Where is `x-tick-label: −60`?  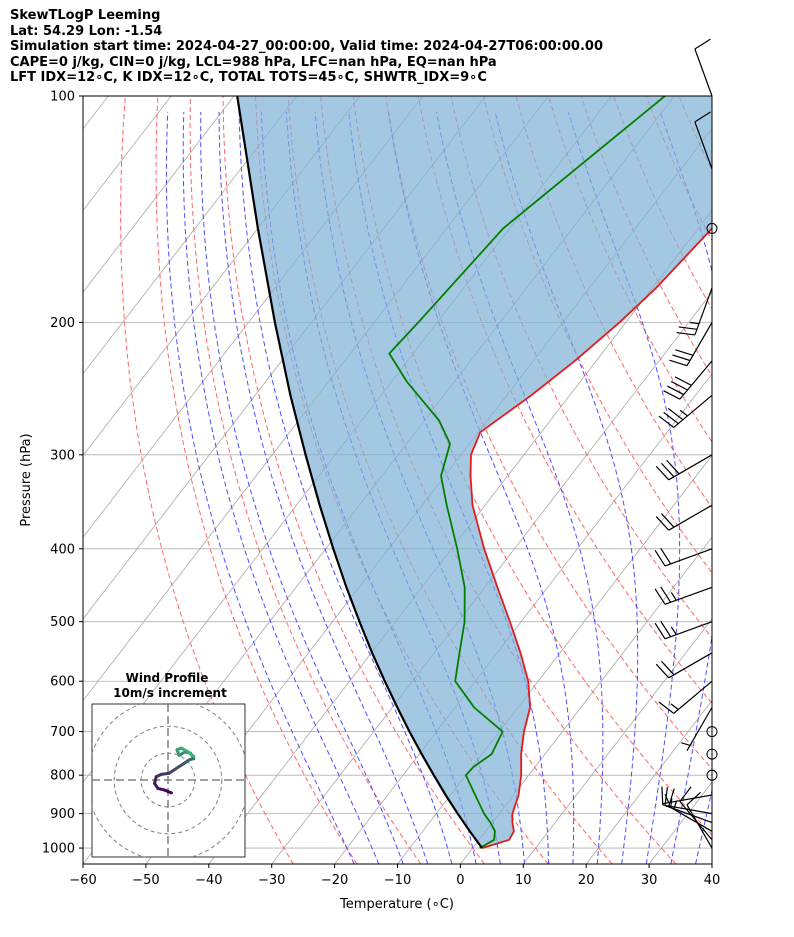 x-tick-label: −60 is located at coordinates (82, 880).